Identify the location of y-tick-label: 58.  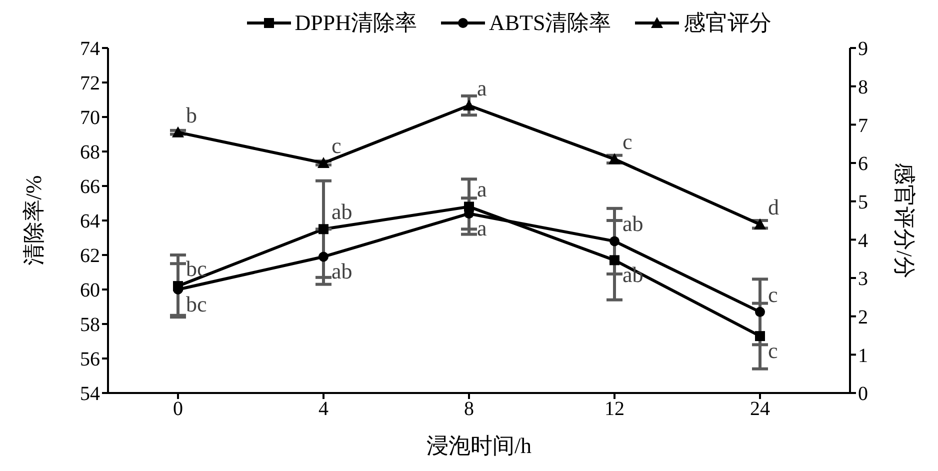
(90, 325).